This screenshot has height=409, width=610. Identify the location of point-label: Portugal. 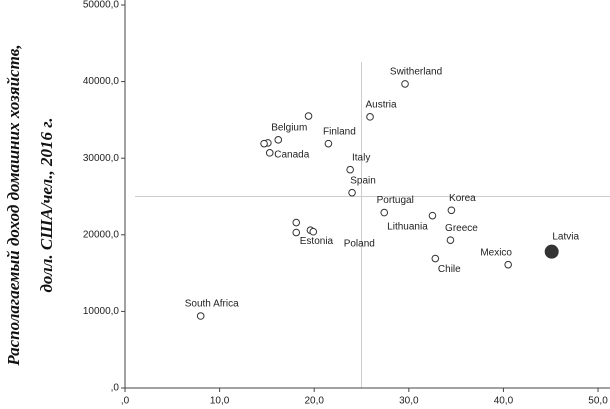
(395, 200).